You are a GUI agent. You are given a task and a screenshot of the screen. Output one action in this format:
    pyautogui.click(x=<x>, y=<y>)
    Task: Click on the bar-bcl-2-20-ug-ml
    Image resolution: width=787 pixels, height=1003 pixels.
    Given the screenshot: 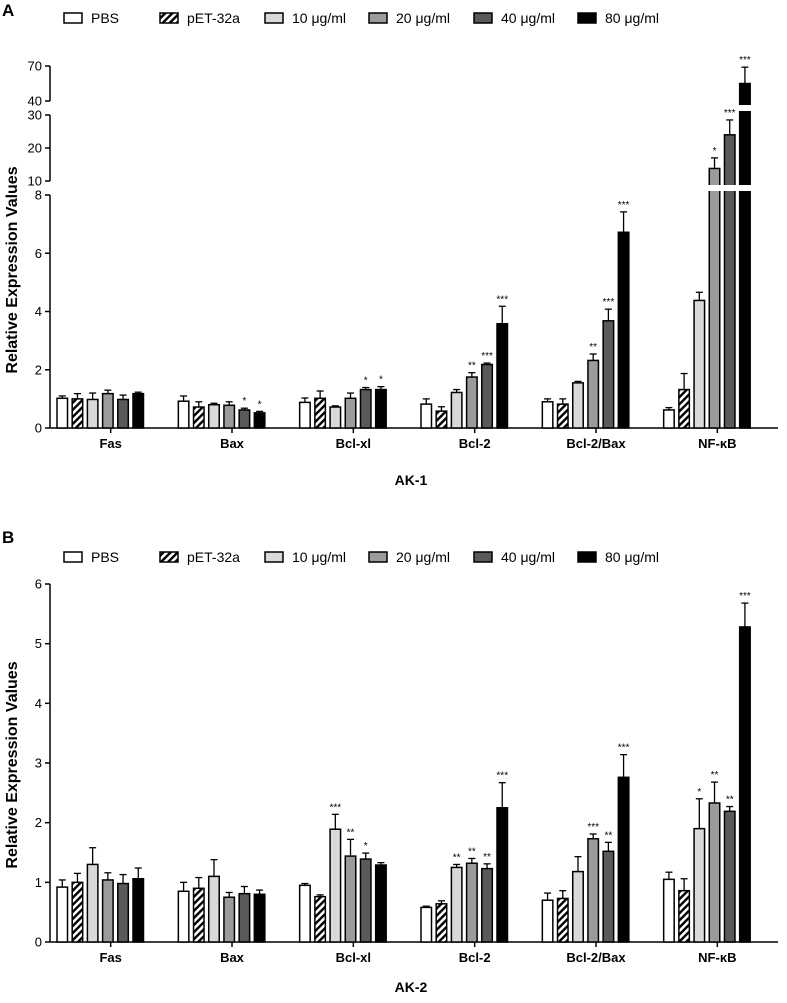 What is the action you would take?
    pyautogui.click(x=471, y=402)
    